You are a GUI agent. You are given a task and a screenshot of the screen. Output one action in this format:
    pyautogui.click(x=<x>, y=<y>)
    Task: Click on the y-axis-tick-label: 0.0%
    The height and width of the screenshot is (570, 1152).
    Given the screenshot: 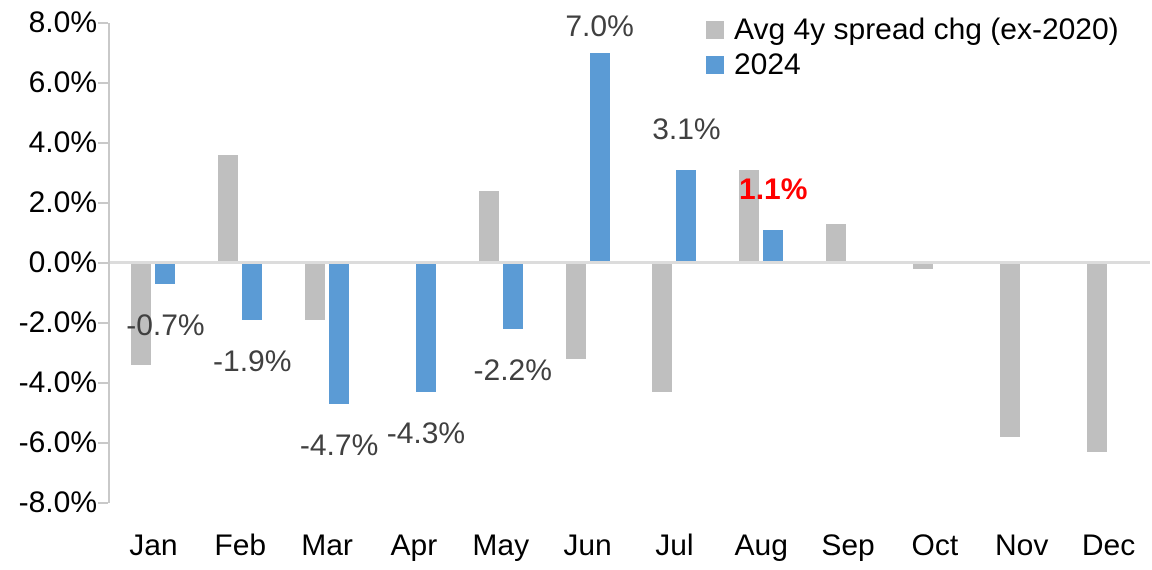 What is the action you would take?
    pyautogui.click(x=62, y=262)
    